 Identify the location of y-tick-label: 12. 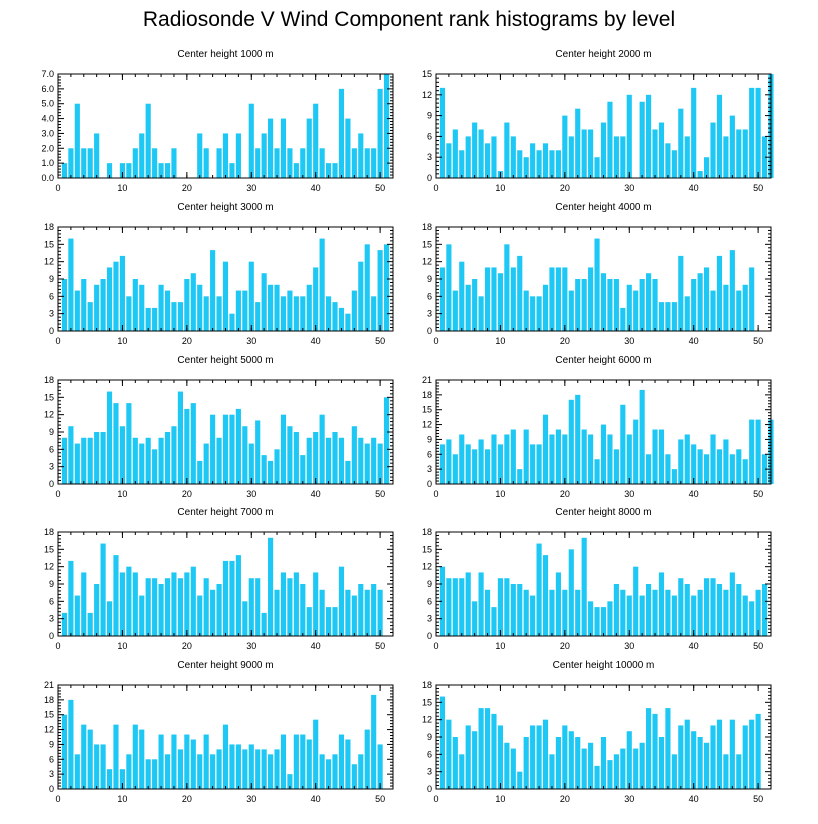
(49, 567).